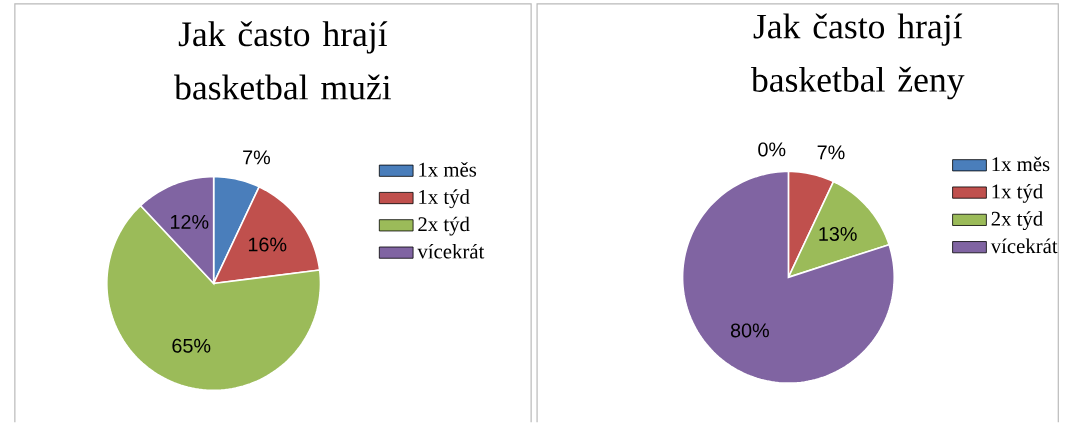  I want to click on data-label: 65%, so click(191, 345).